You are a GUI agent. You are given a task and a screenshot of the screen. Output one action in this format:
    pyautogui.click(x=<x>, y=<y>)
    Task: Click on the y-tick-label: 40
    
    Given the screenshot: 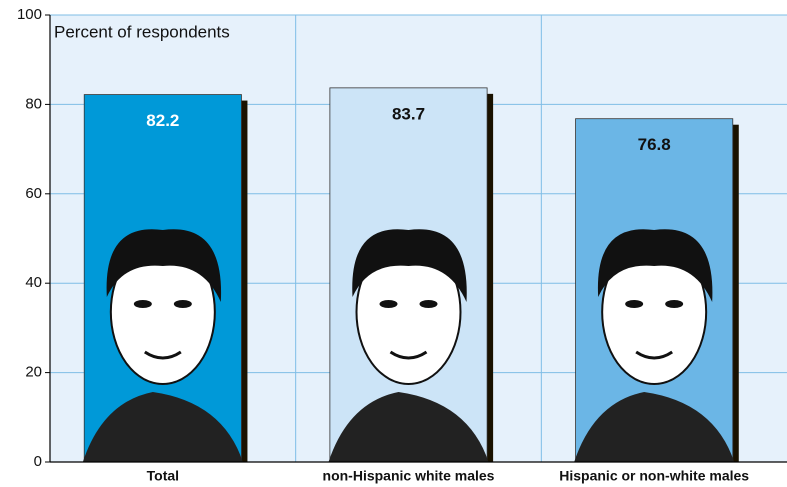 What is the action you would take?
    pyautogui.click(x=33, y=282)
    